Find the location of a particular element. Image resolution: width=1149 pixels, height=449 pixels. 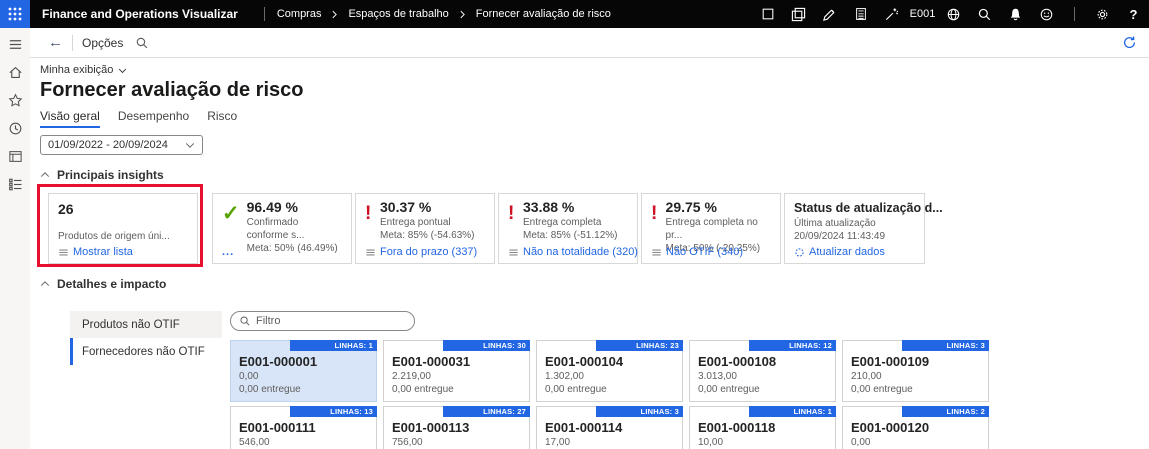

calculator-button is located at coordinates (860, 14).